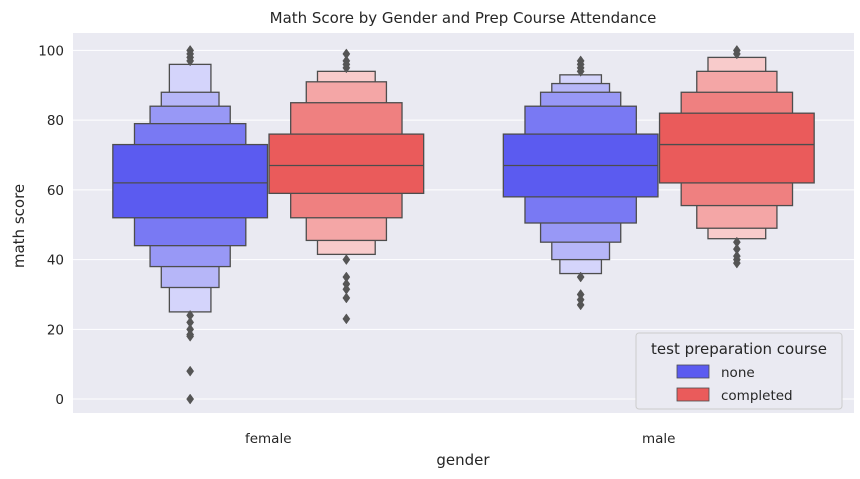 Image resolution: width=860 pixels, height=479 pixels. Describe the element at coordinates (693, 394) in the screenshot. I see `legend-swatch-completed` at that location.